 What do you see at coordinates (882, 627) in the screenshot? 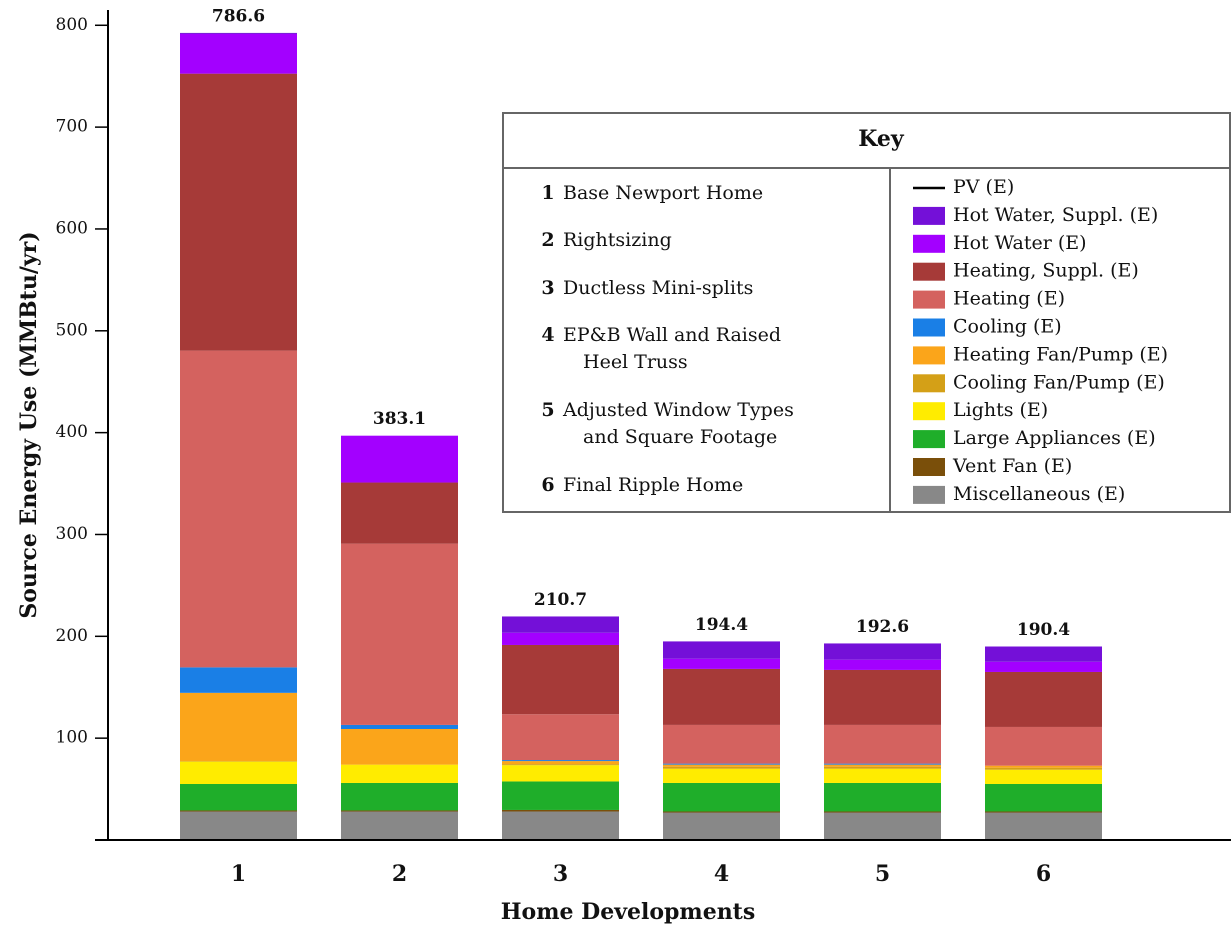
I see `total-label: 192.6` at bounding box center [882, 627].